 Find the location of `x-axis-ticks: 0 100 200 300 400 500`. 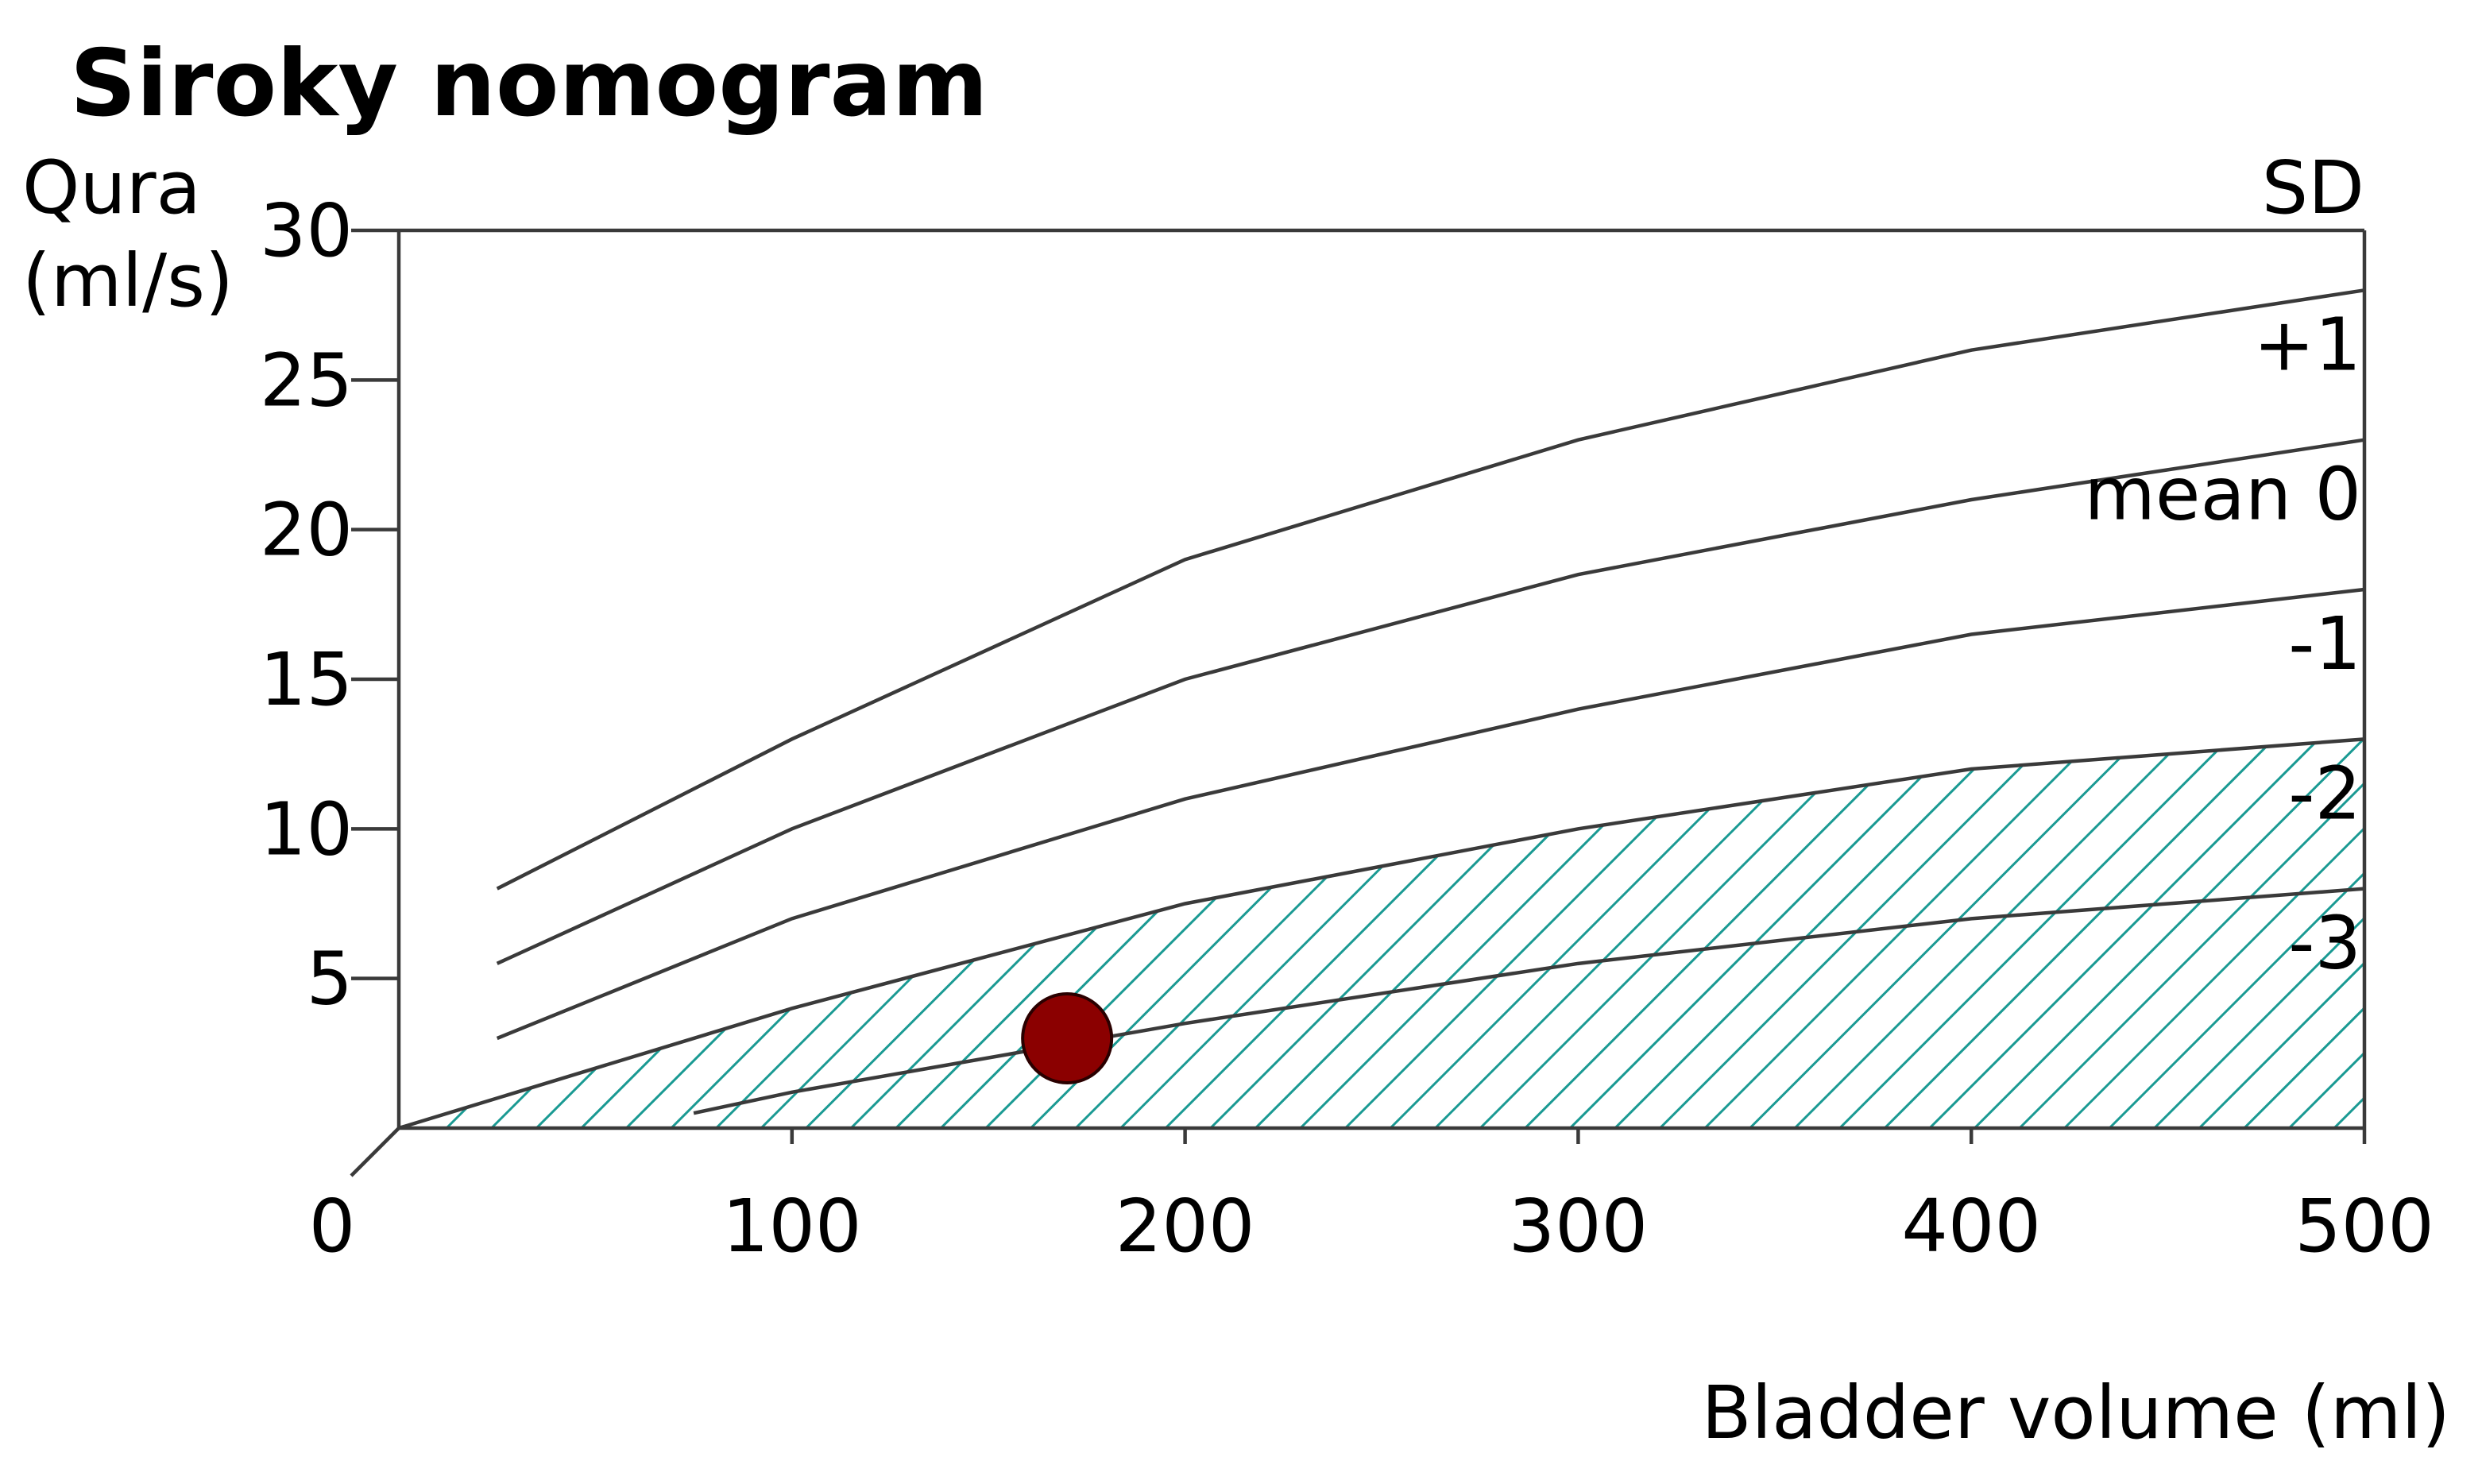

x-axis-ticks: 0 100 200 300 400 500 is located at coordinates (1371, 1198).